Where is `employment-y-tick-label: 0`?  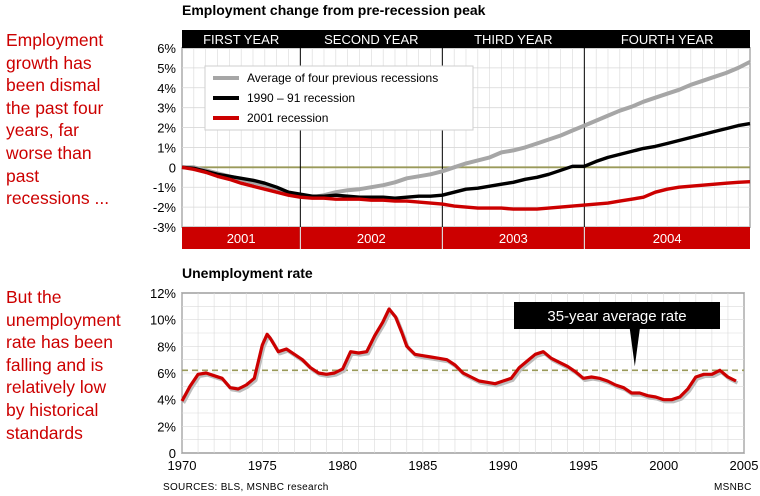
employment-y-tick-label: 0 is located at coordinates (172, 167).